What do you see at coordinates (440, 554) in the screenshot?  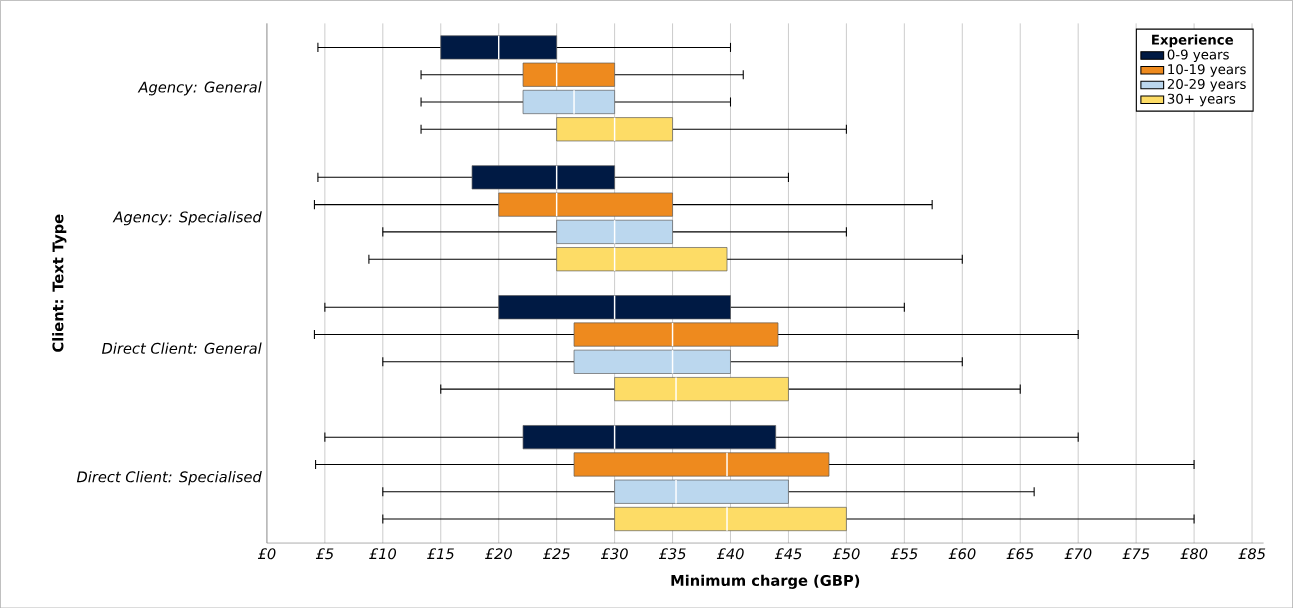 I see `x-tick-label: £15` at bounding box center [440, 554].